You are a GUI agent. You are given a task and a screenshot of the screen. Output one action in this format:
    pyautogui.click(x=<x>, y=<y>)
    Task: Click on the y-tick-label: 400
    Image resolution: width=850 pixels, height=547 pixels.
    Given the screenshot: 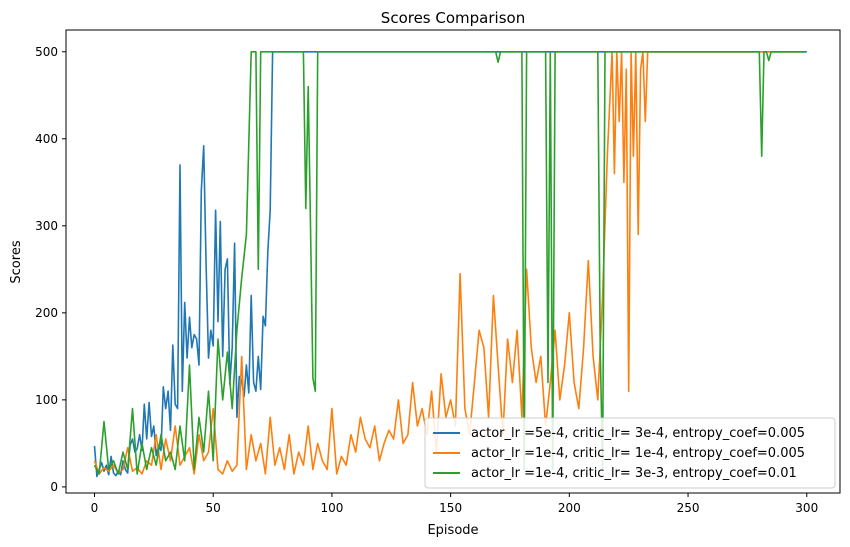 What is the action you would take?
    pyautogui.click(x=46, y=139)
    